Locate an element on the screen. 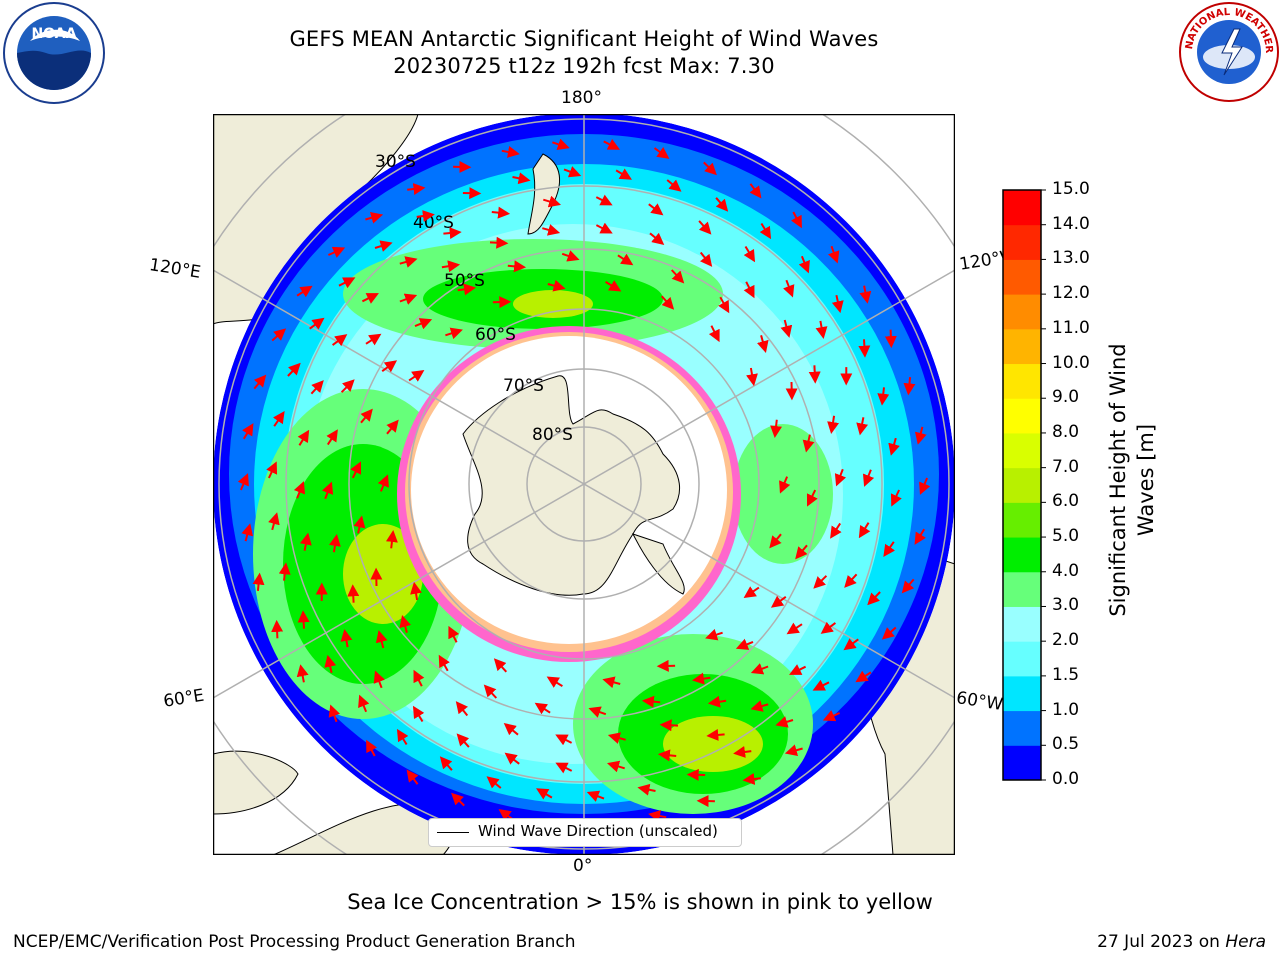 The width and height of the screenshot is (1280, 960). colorbar-tick-label: 3.0 is located at coordinates (1066, 605).